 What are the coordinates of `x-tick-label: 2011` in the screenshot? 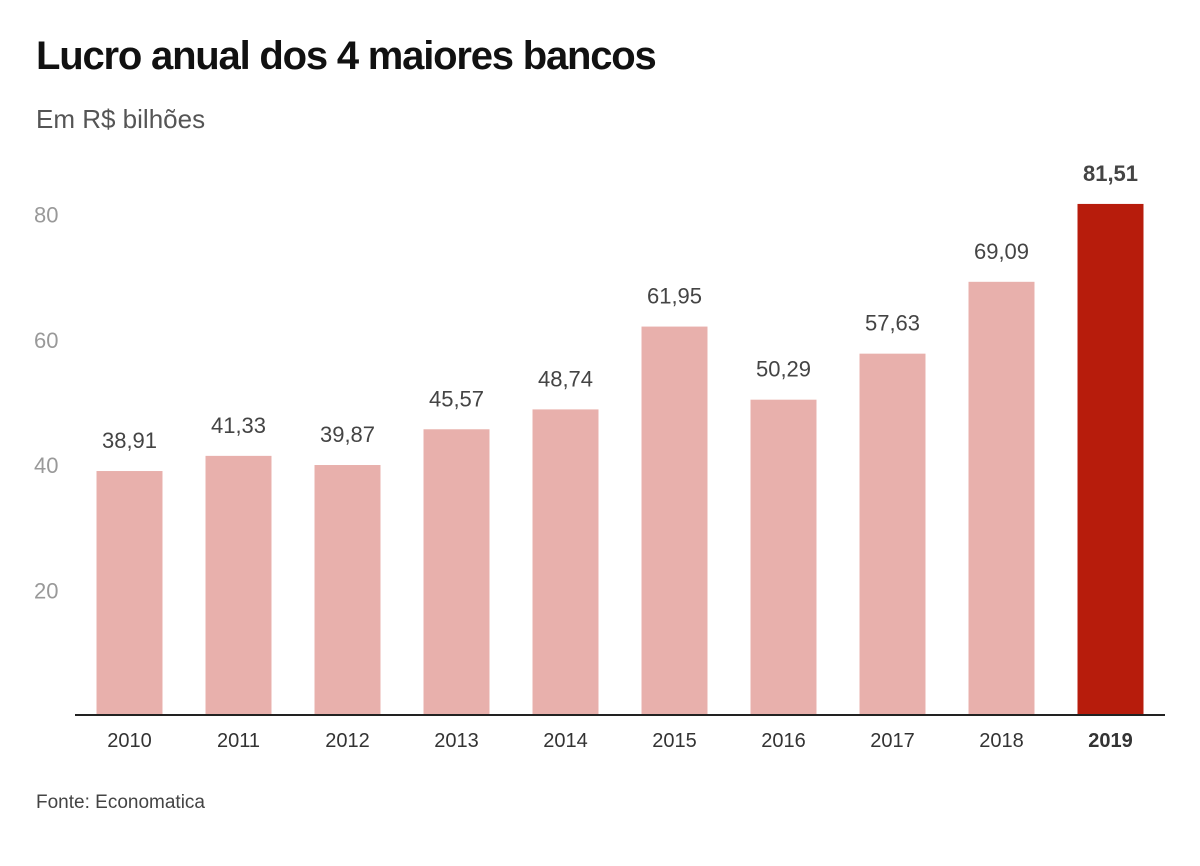 It's located at (238, 741).